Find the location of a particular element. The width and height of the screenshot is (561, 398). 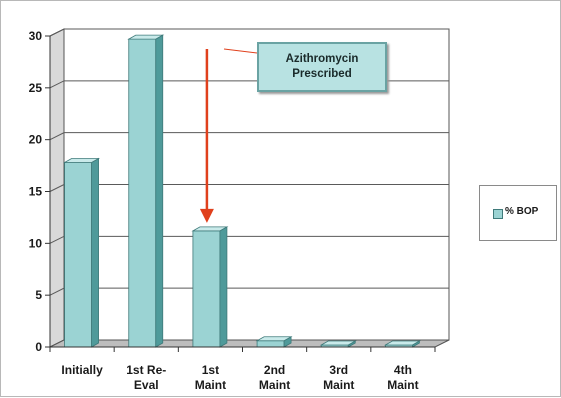

legend-label: % BOP is located at coordinates (522, 211).